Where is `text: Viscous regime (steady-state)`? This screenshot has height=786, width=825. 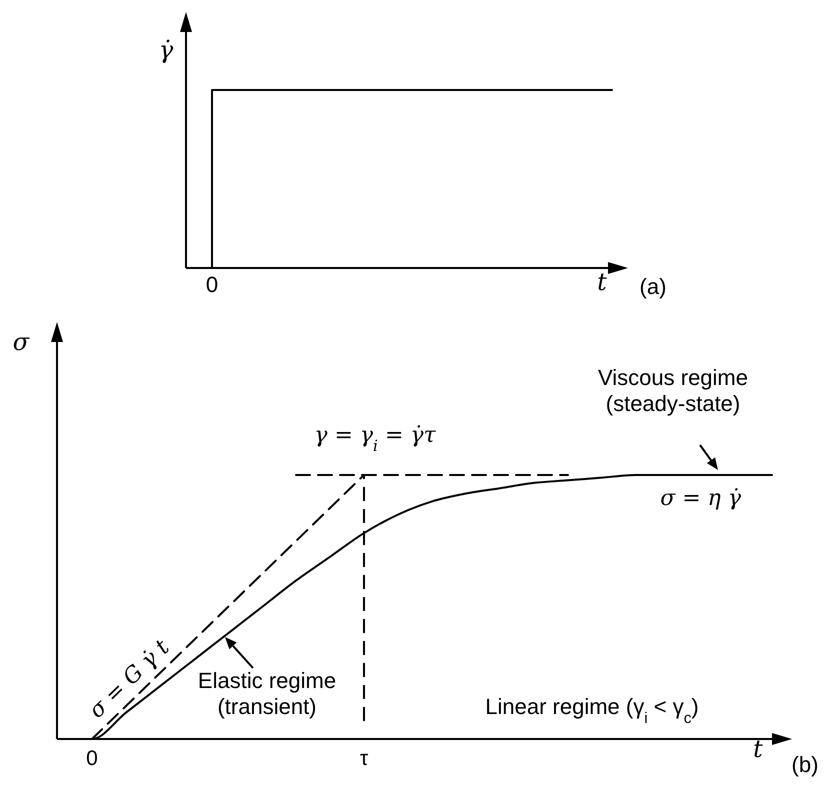 text: Viscous regime (steady-state) is located at coordinates (673, 390).